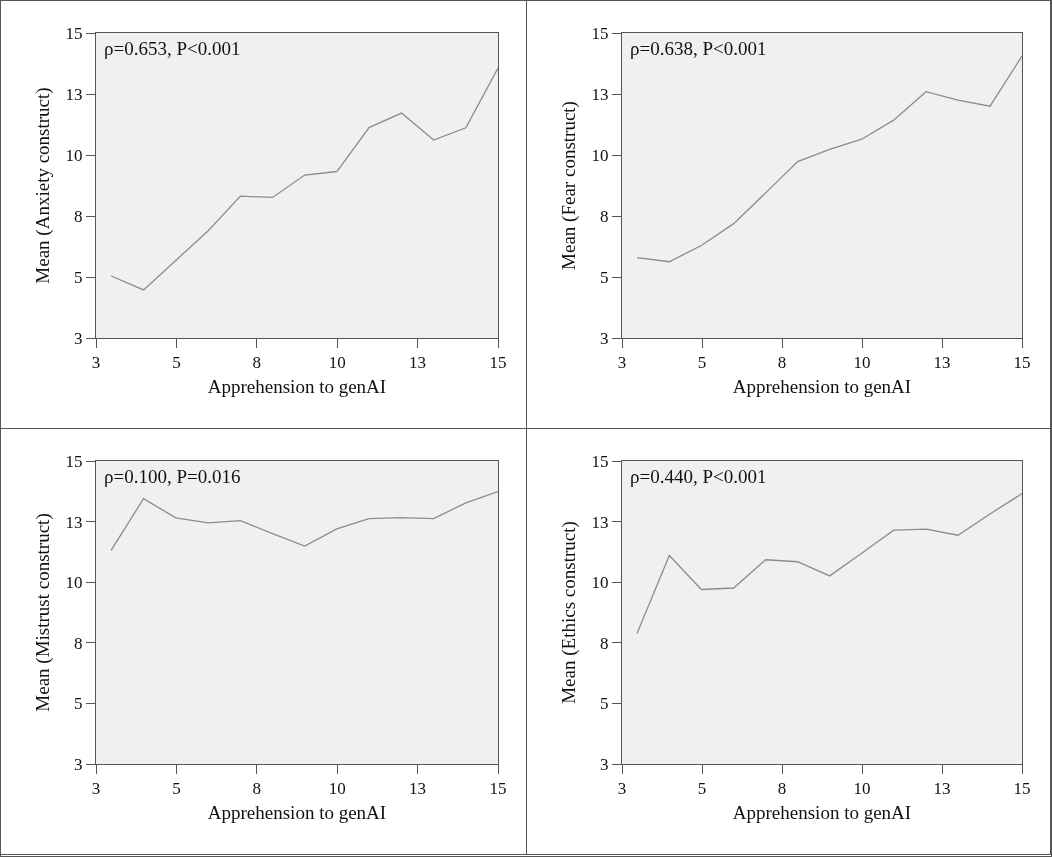  What do you see at coordinates (569, 612) in the screenshot?
I see `y-axis-title: Mean (Ethics construct)` at bounding box center [569, 612].